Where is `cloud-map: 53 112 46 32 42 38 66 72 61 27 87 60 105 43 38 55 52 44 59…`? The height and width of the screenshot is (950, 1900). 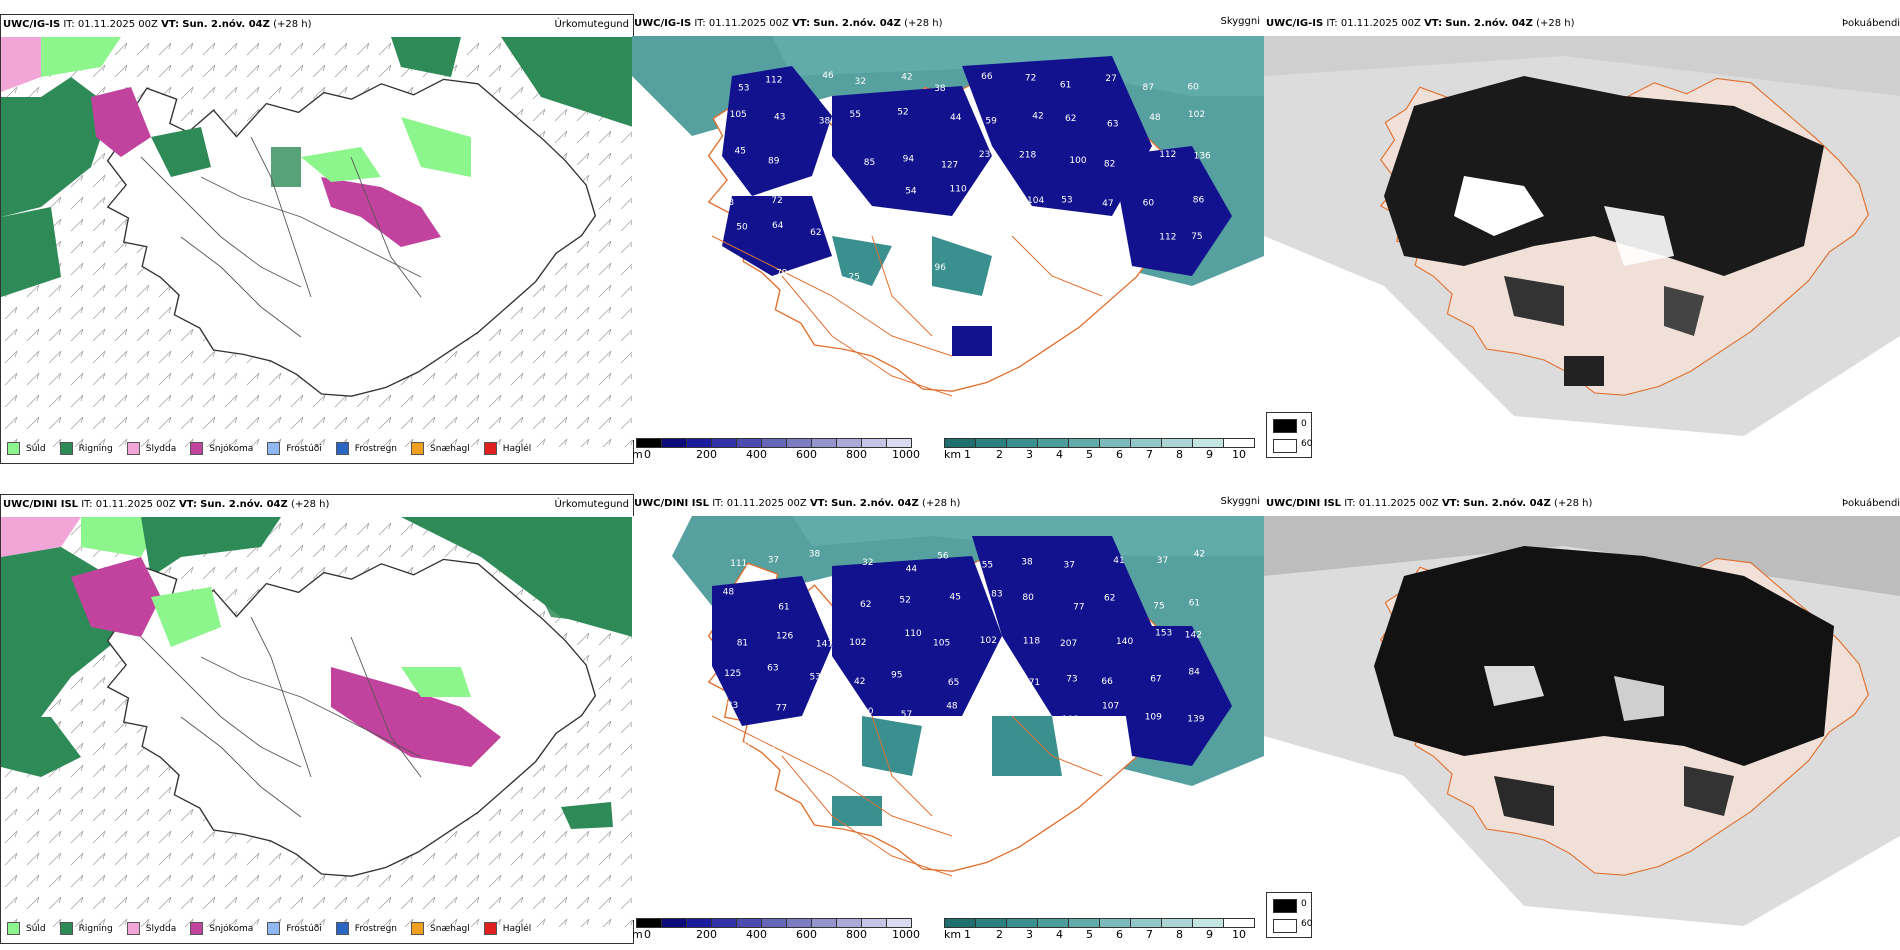
cloud-map: 53 112 46 32 42 38 66 72 61 27 87 60 105 43 38 55 52 44 59… is located at coordinates (948, 238).